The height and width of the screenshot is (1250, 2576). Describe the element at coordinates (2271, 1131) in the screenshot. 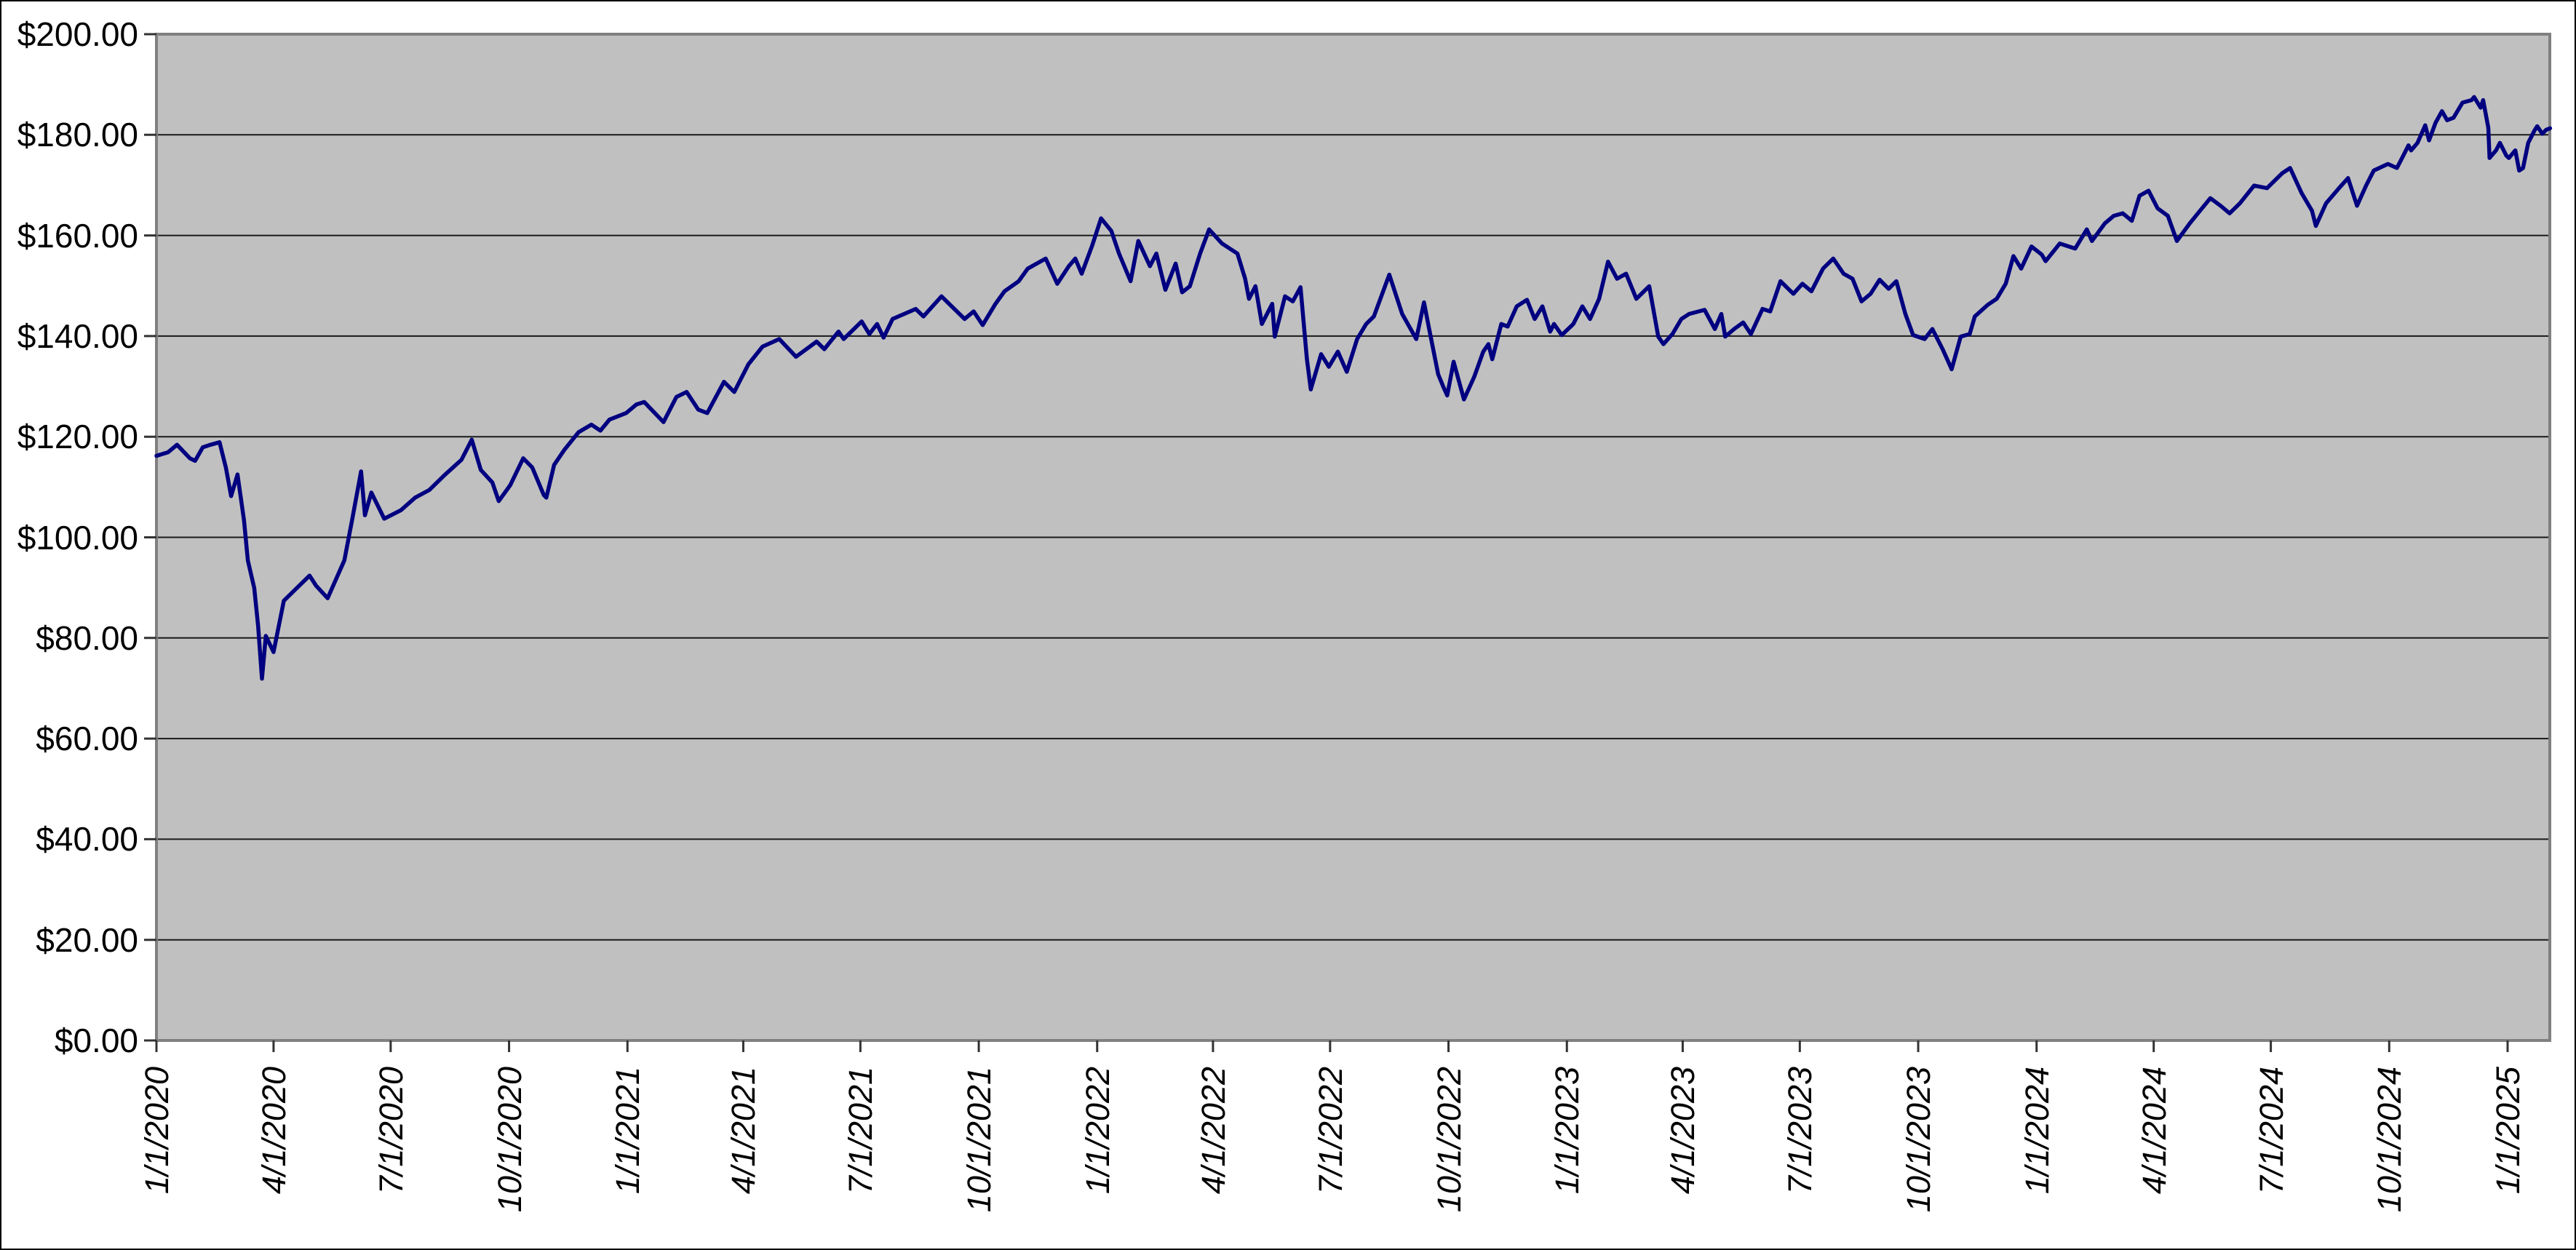

I see `x-axis-label: 7/1/2024` at that location.